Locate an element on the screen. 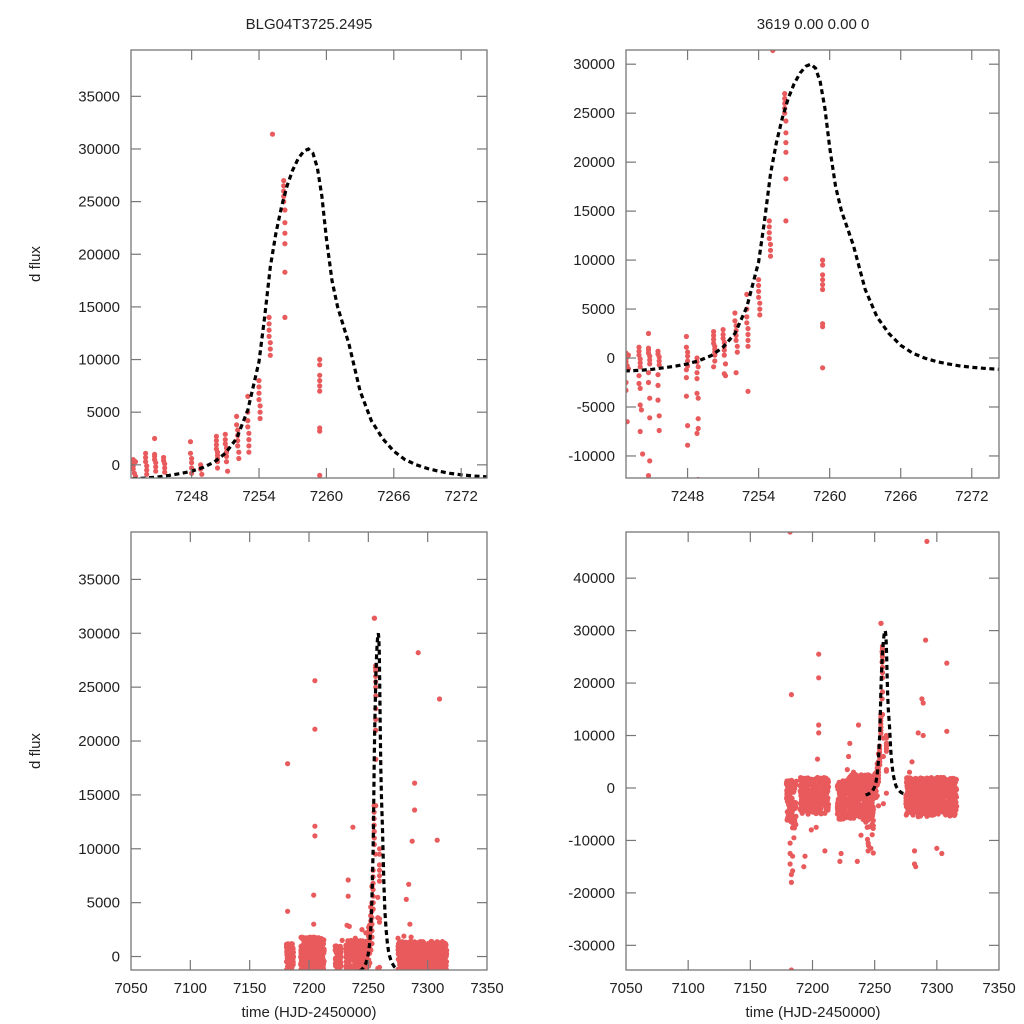 This screenshot has height=1024, width=1024. y-tick-label: 35000 is located at coordinates (99, 96).